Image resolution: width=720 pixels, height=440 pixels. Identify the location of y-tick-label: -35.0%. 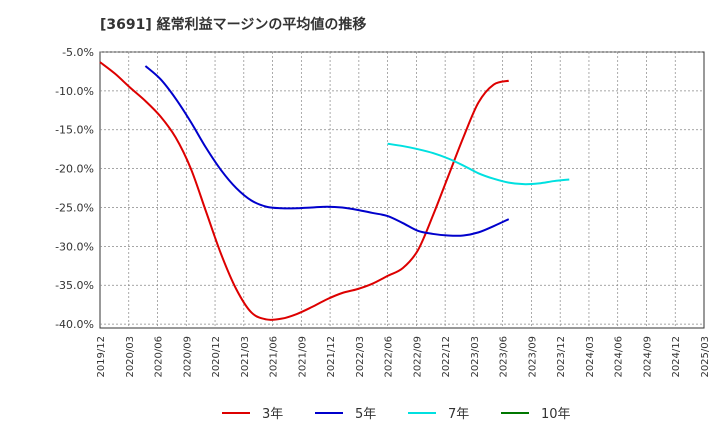
(74, 285).